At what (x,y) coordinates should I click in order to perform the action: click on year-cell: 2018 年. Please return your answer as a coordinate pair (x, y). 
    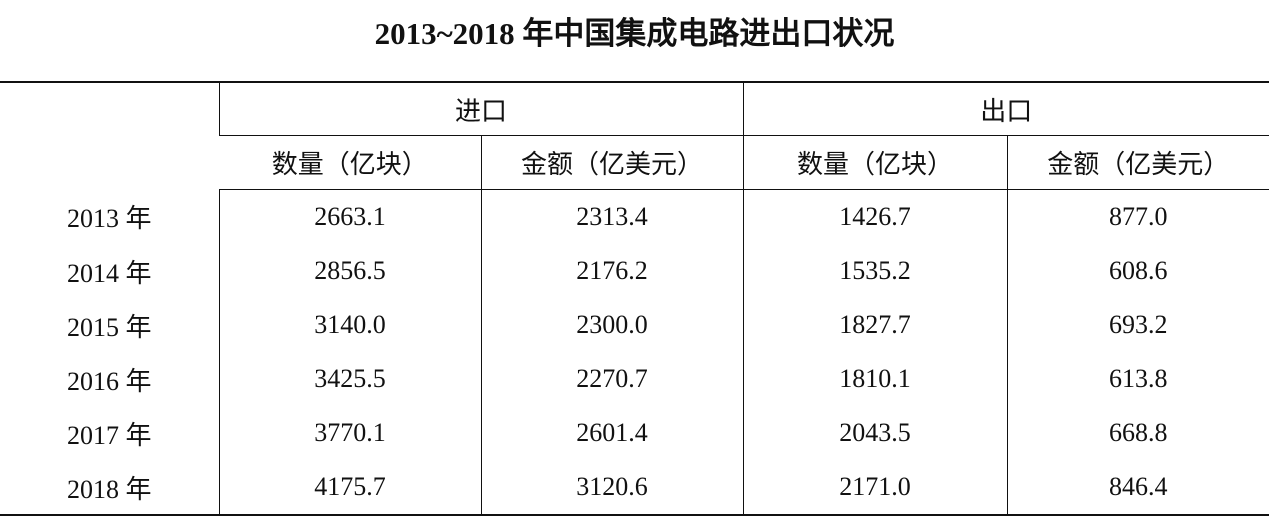
    Looking at the image, I should click on (109, 489).